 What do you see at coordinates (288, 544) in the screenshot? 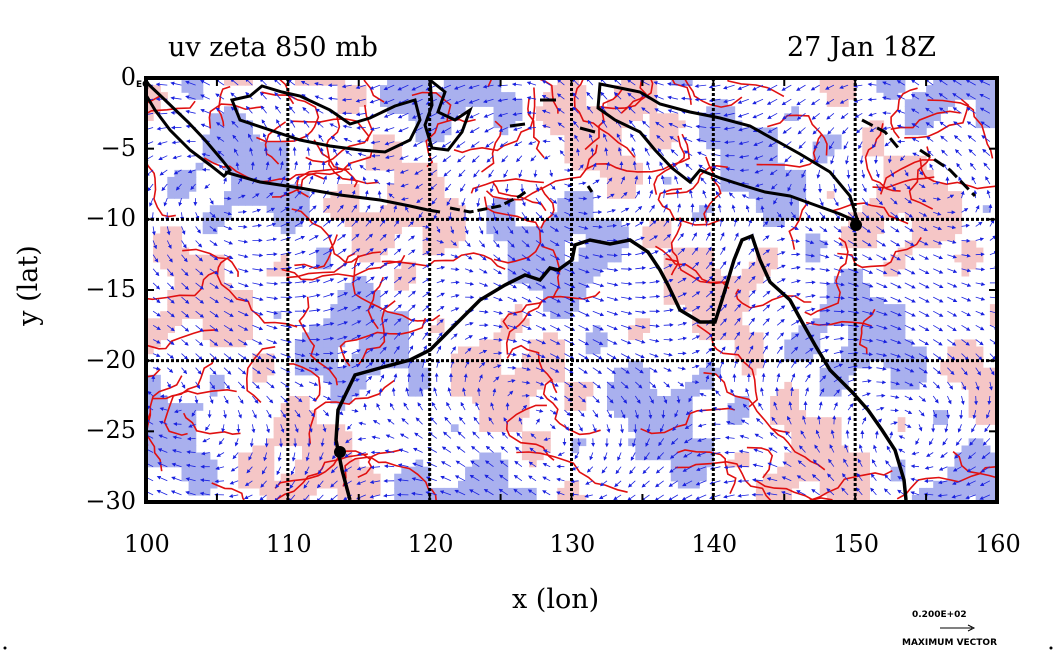
I see `x-tick-label: 110` at bounding box center [288, 544].